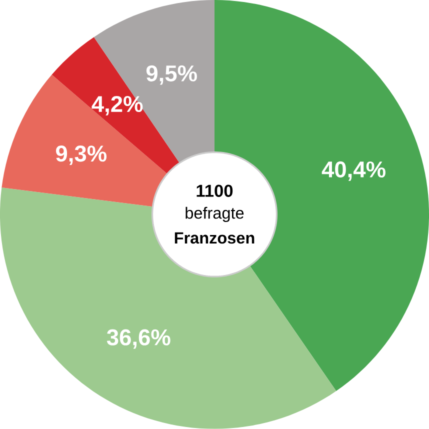 The width and height of the screenshot is (429, 429). What do you see at coordinates (215, 214) in the screenshot?
I see `text: befragte` at bounding box center [215, 214].